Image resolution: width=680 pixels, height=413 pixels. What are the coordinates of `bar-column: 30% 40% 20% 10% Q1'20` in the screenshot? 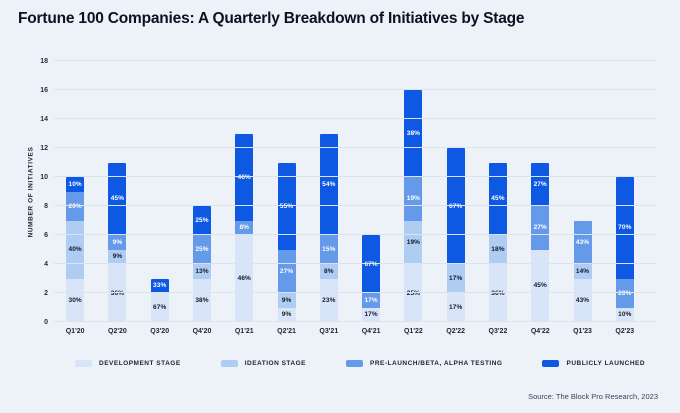 It's located at (75, 198).